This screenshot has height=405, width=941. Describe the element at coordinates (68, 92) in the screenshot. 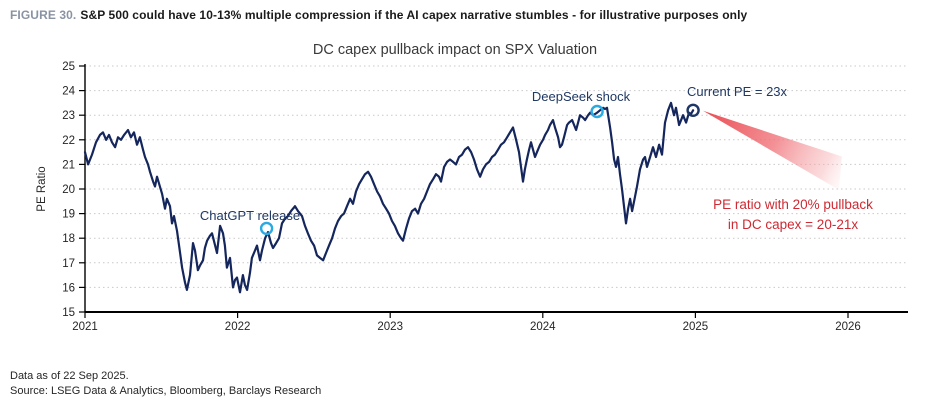

I see `y-tick-label: 24` at that location.